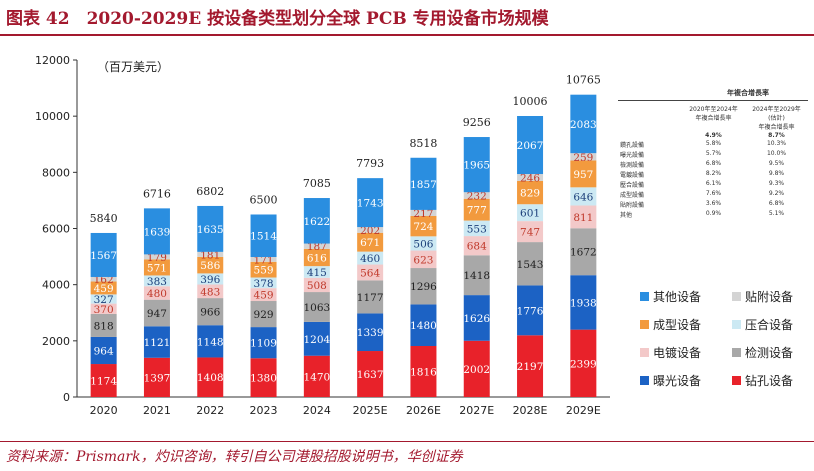 The height and width of the screenshot is (471, 814). Describe the element at coordinates (713, 184) in the screenshot. I see `cagr-row: 壓合設備 6.1% 9.3%` at that location.